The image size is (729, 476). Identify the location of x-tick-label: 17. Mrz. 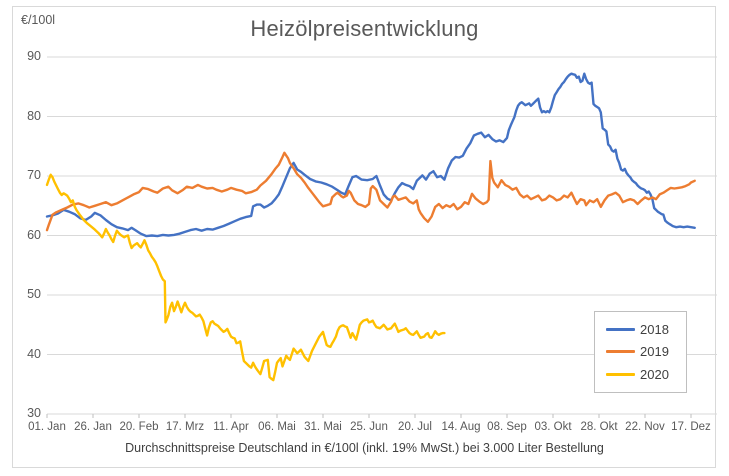
(185, 427).